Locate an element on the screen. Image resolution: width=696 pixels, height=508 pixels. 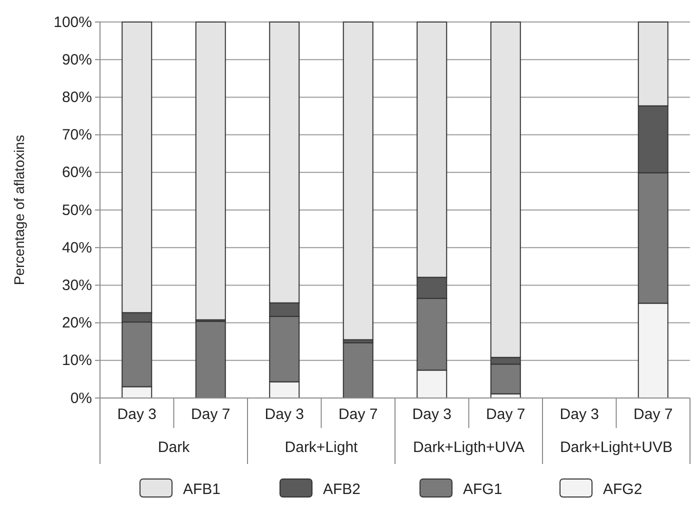
y-tick-label: 50% is located at coordinates (77, 210).